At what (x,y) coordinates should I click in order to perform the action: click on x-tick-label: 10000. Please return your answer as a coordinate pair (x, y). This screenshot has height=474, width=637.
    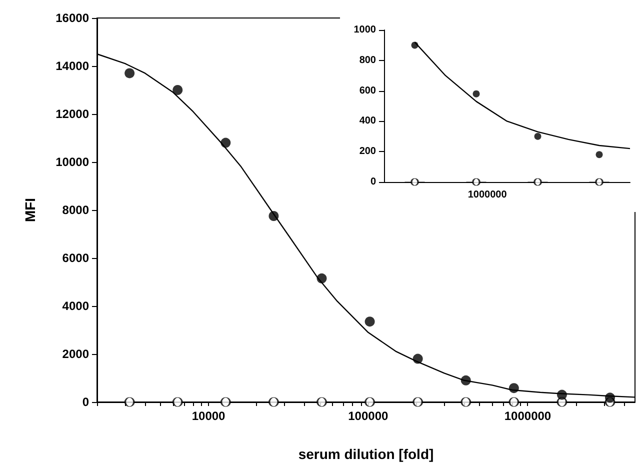
    Looking at the image, I should click on (209, 416).